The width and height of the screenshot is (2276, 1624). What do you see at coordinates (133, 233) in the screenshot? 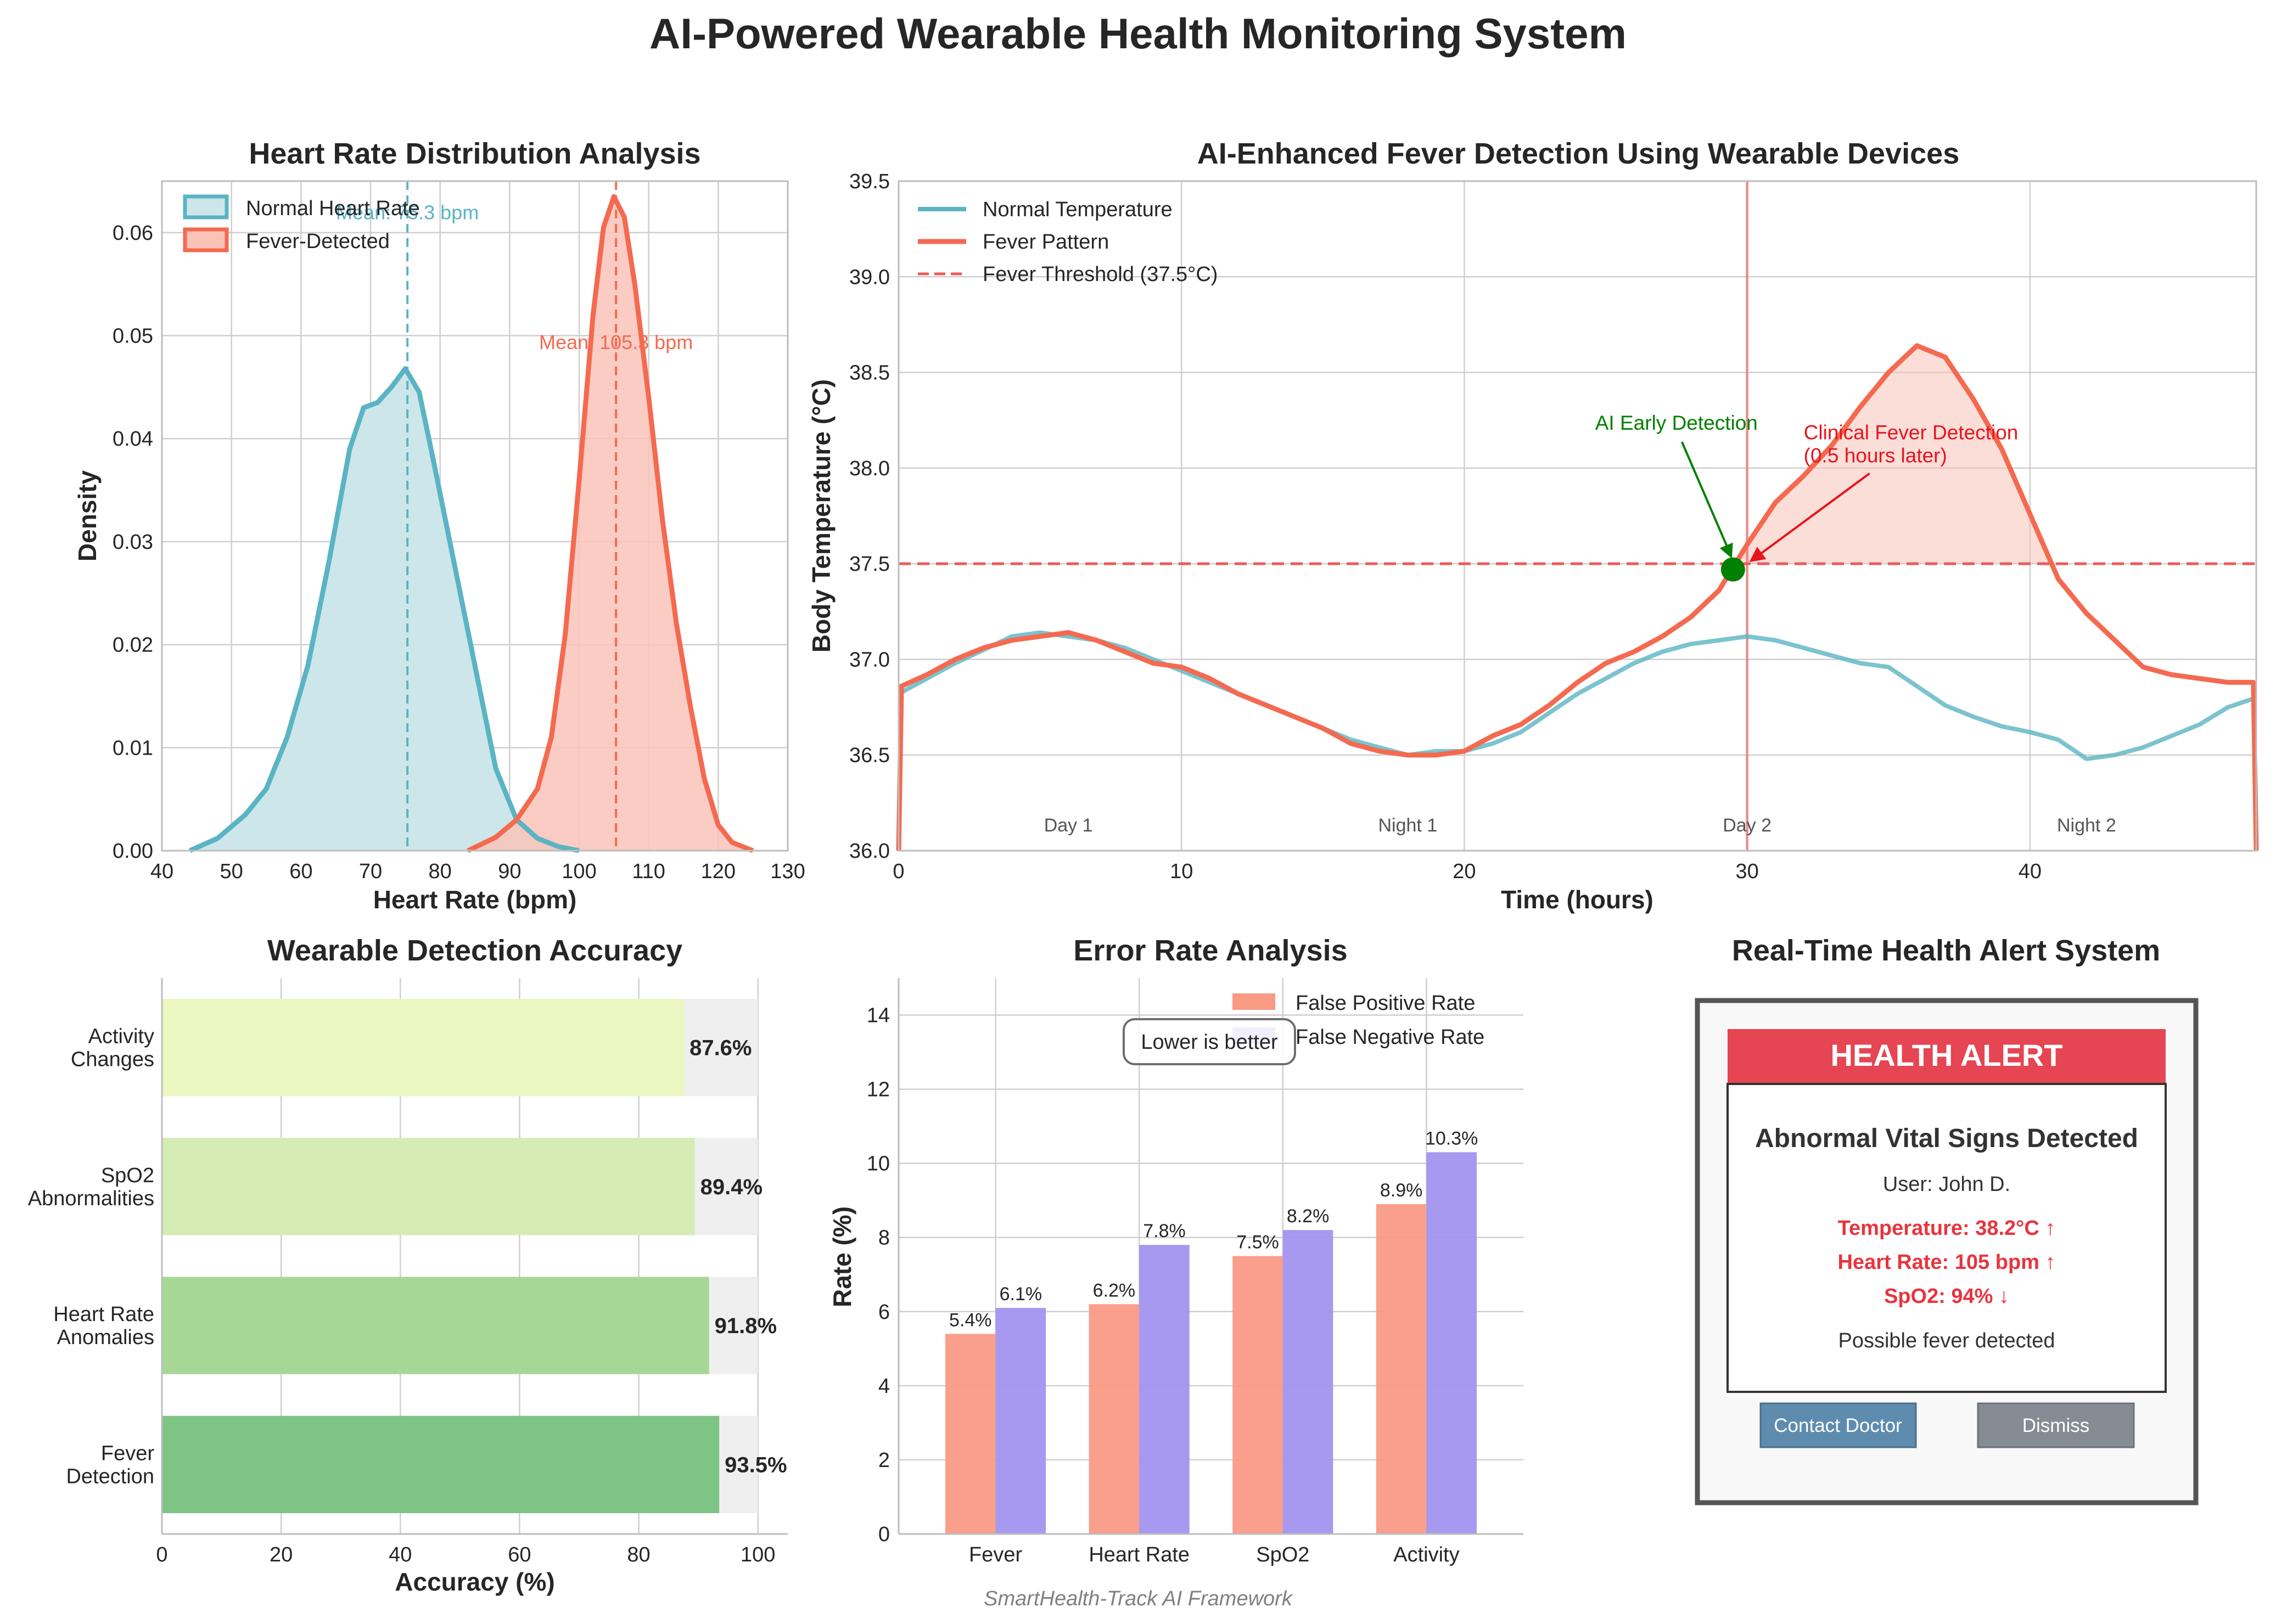
I see `hr-y-tick-6: 0.06` at bounding box center [133, 233].